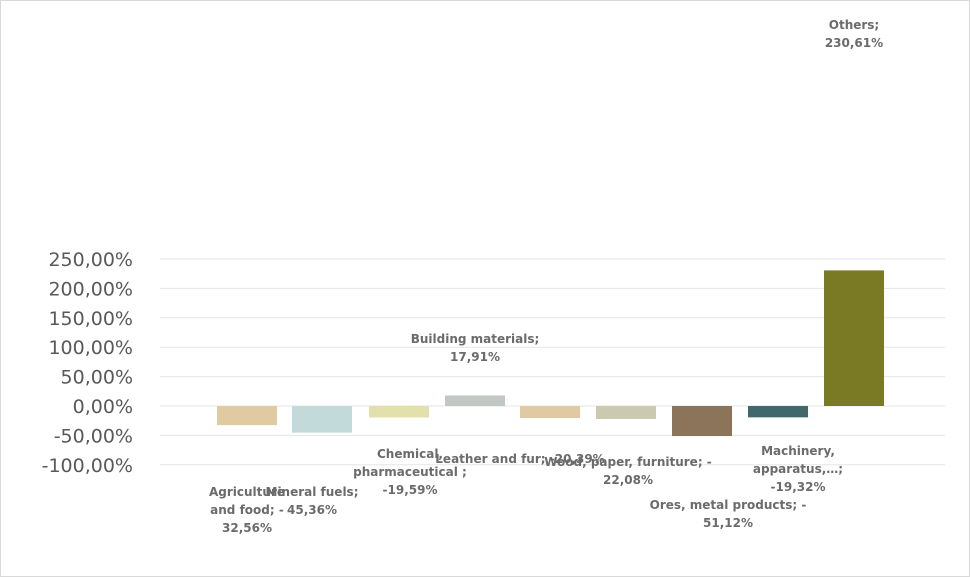 This screenshot has width=970, height=577. I want to click on y-tick-label: 150,00%, so click(90, 319).